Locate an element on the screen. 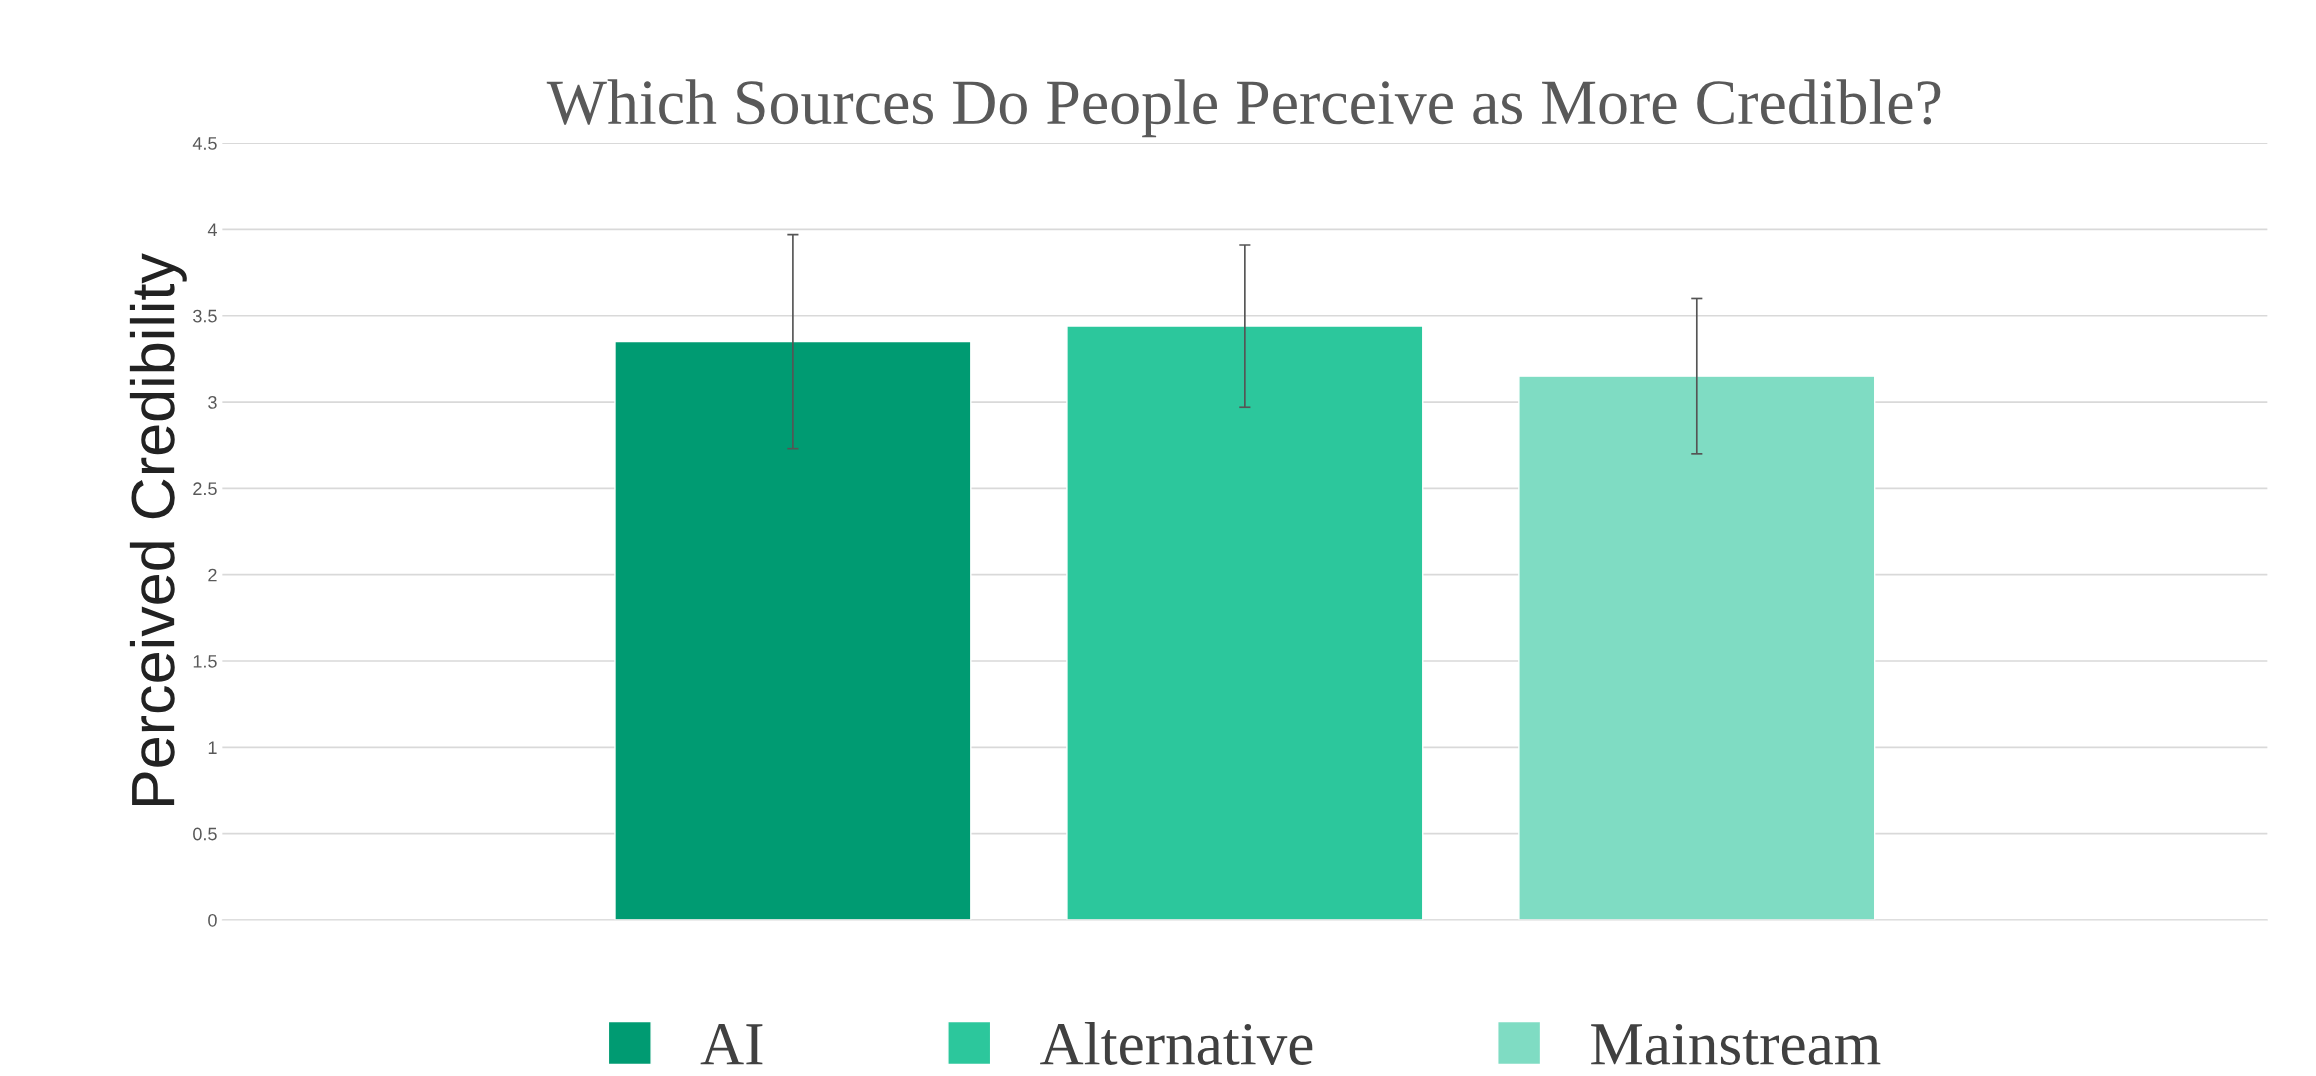  y-tick-label: 2 is located at coordinates (212, 575).